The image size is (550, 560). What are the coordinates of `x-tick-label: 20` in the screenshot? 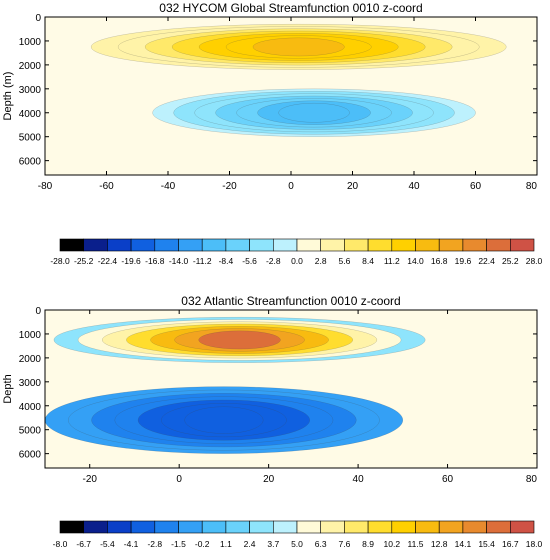 It's located at (353, 186).